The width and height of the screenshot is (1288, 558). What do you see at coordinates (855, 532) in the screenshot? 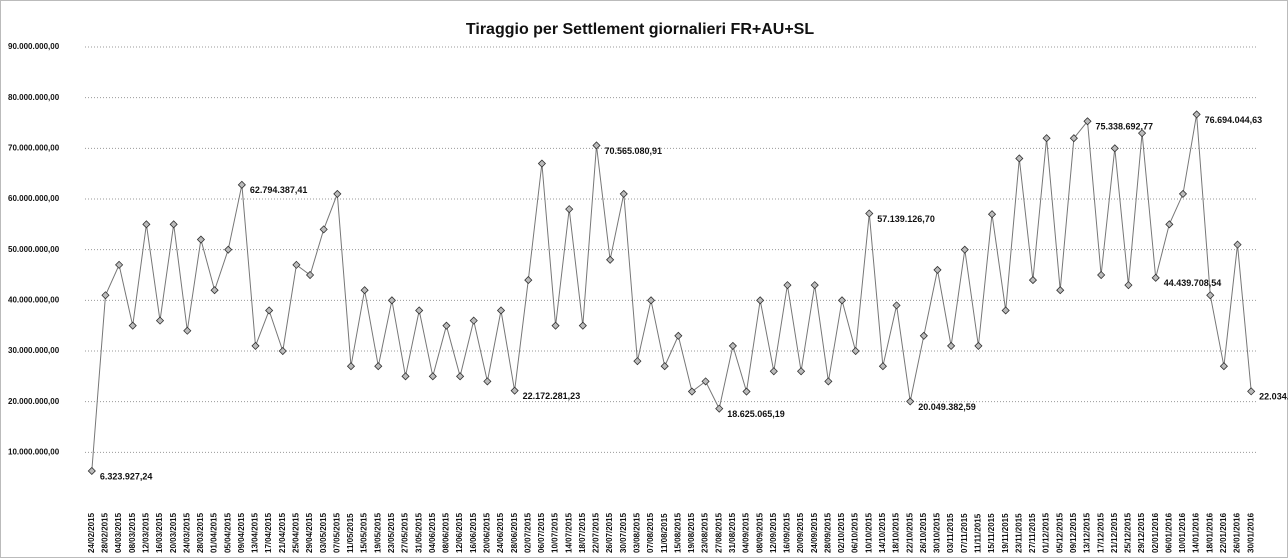
I see `x-tick-label: 06/10/2015` at bounding box center [855, 532].